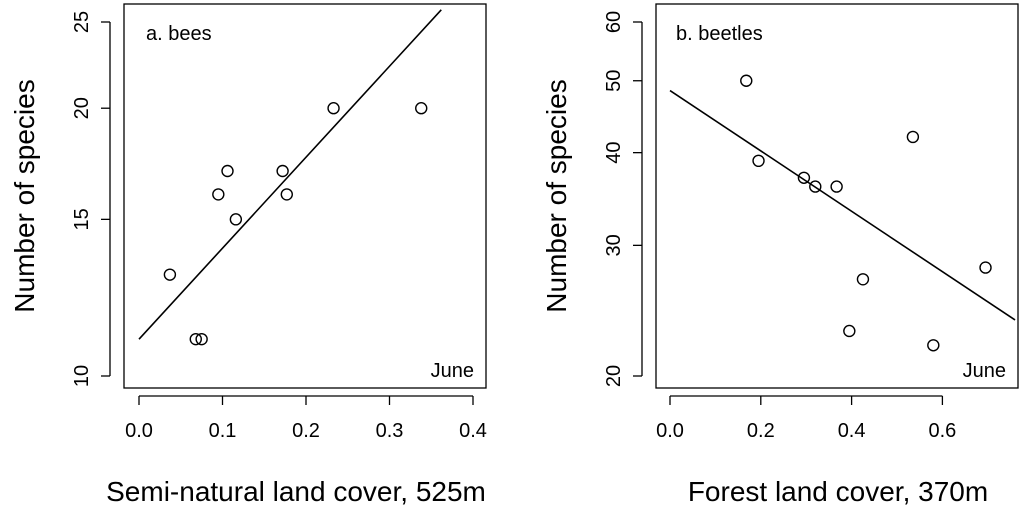  What do you see at coordinates (306, 418) in the screenshot?
I see `x-axis: 0.0 0.1 0.2 0.3 0.4` at bounding box center [306, 418].